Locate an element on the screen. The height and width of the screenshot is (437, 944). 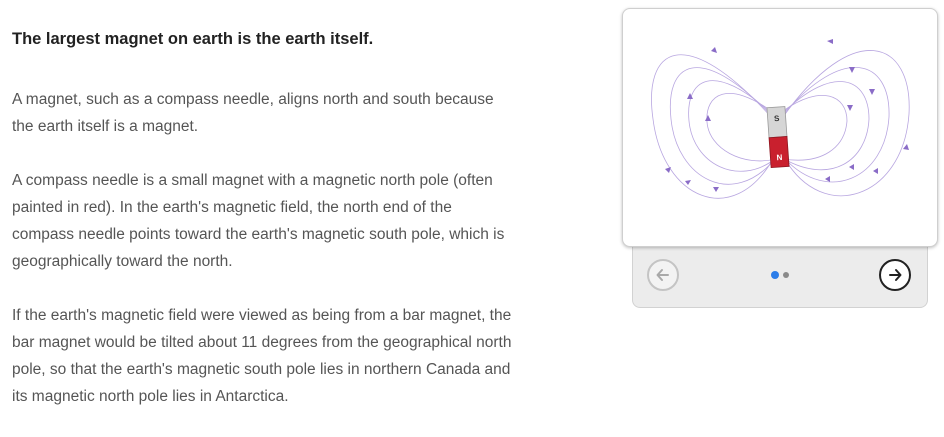
magnet-south-label: S is located at coordinates (777, 118).